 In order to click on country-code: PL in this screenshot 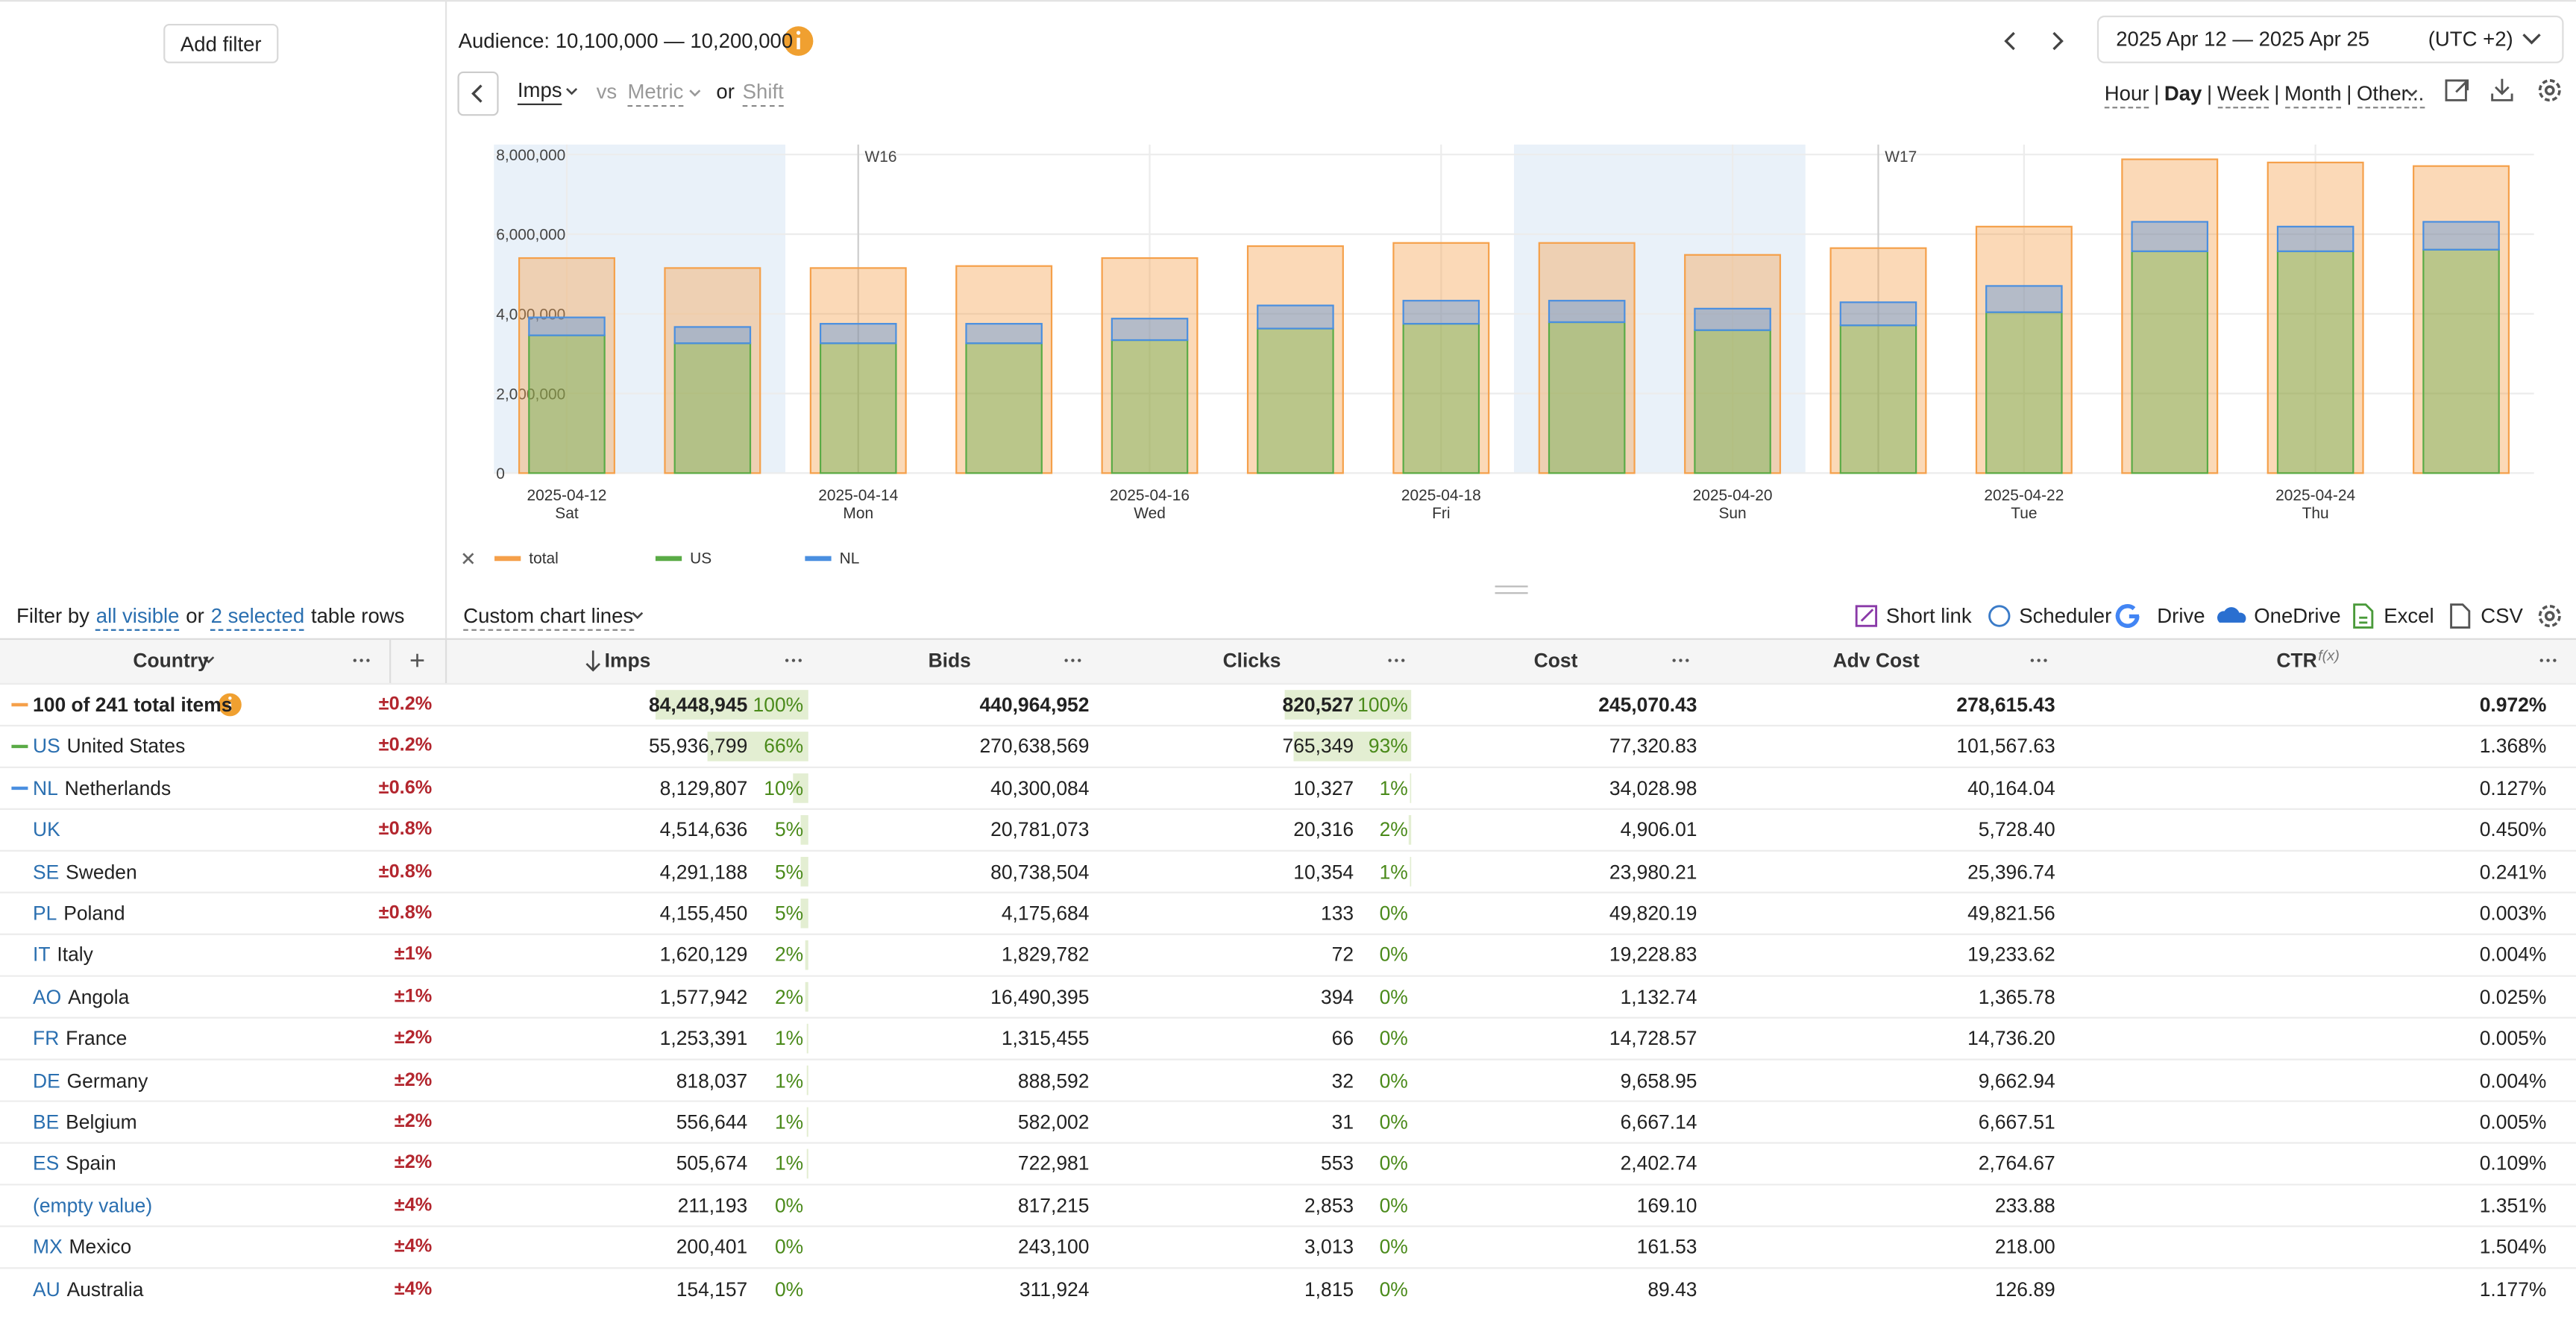, I will do `click(45, 913)`.